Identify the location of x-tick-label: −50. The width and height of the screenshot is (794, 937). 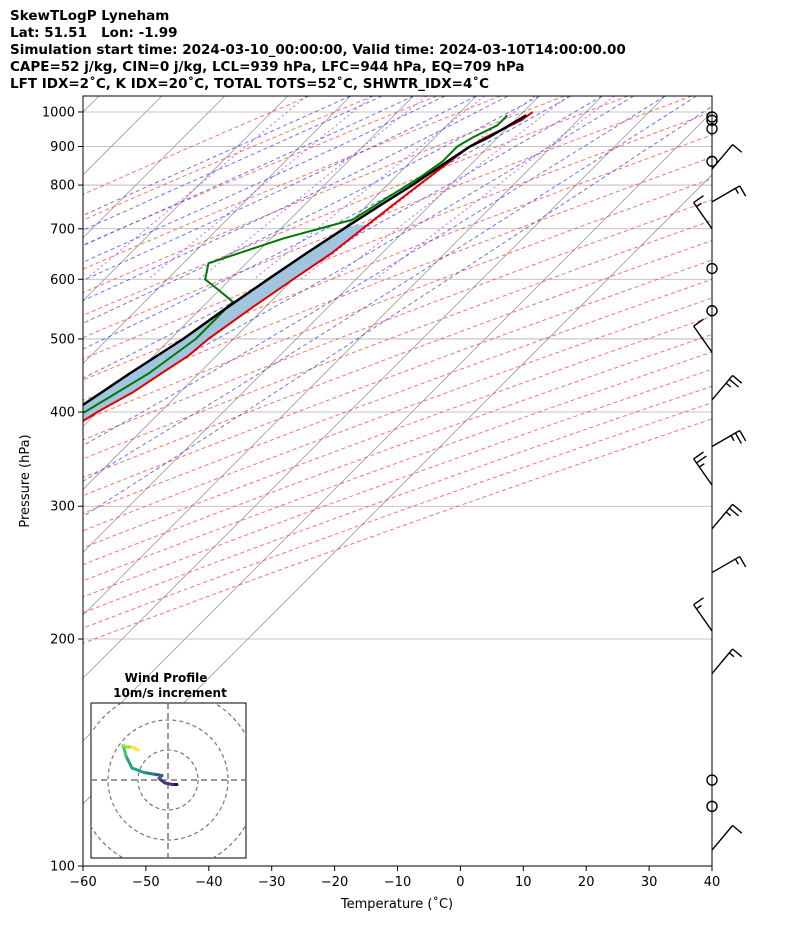
(145, 882).